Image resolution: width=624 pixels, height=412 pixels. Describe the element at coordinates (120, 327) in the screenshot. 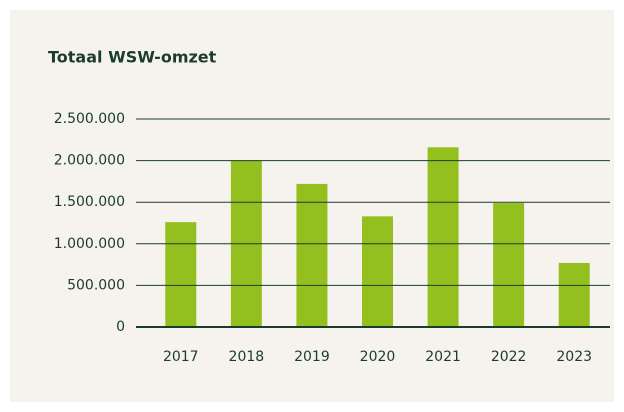

I see `y-tick-label: 0` at that location.